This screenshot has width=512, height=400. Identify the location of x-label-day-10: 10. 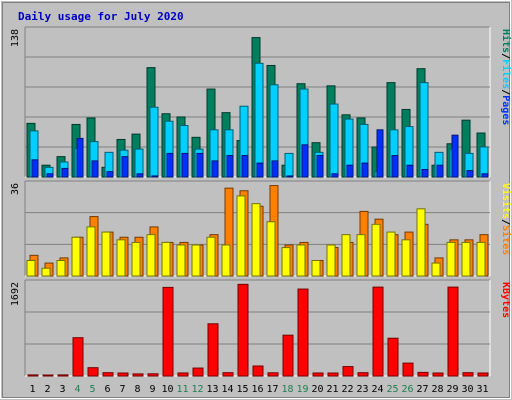
(167, 389).